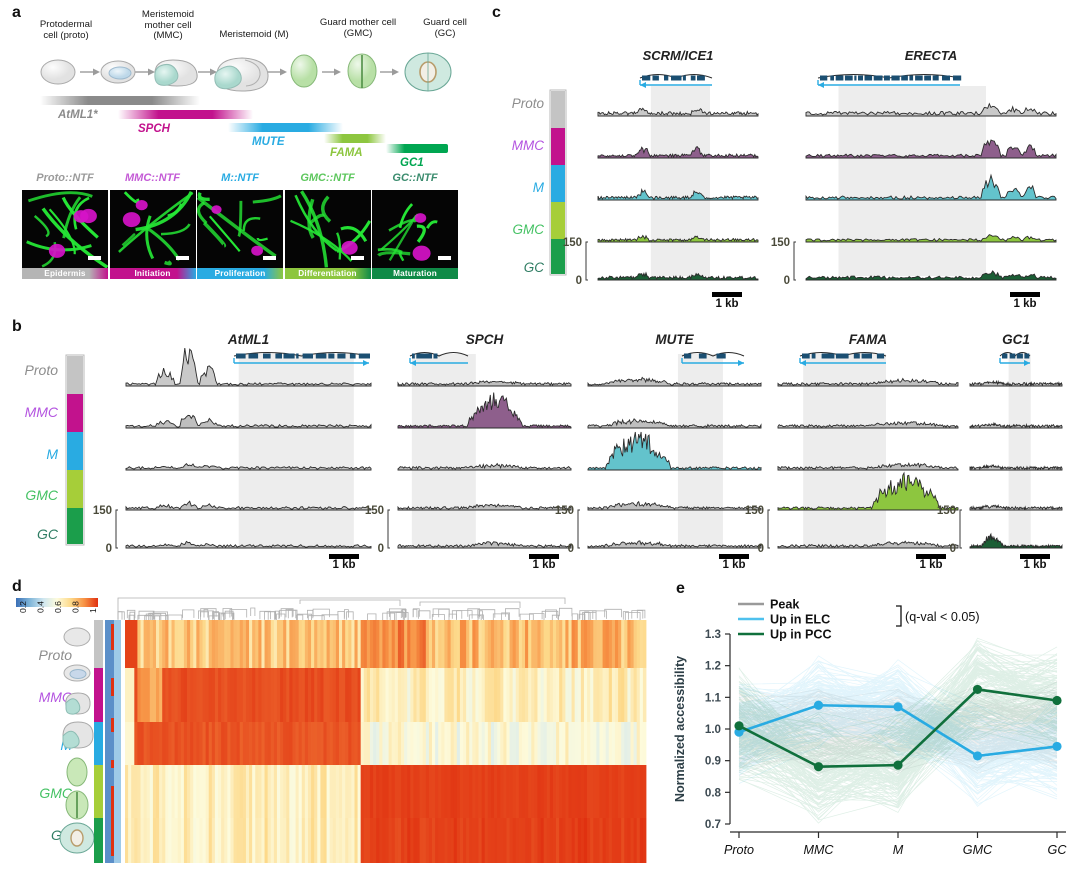 The width and height of the screenshot is (1080, 876). Describe the element at coordinates (355, 138) in the screenshot. I see `gradient-bar-fama` at that location.